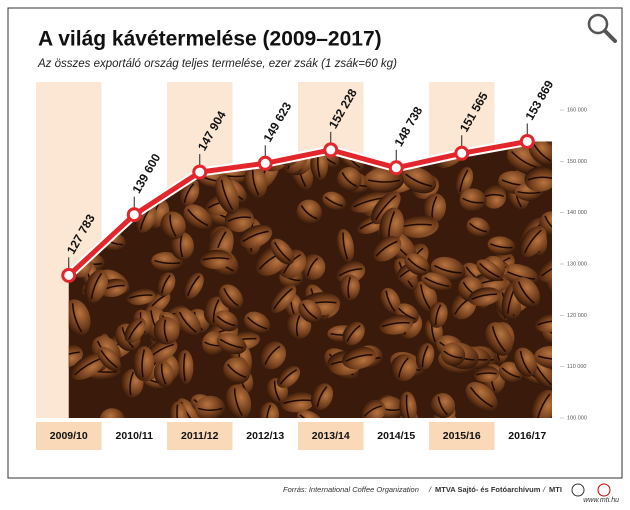 The height and width of the screenshot is (510, 630). I want to click on search-icon, so click(602, 28).